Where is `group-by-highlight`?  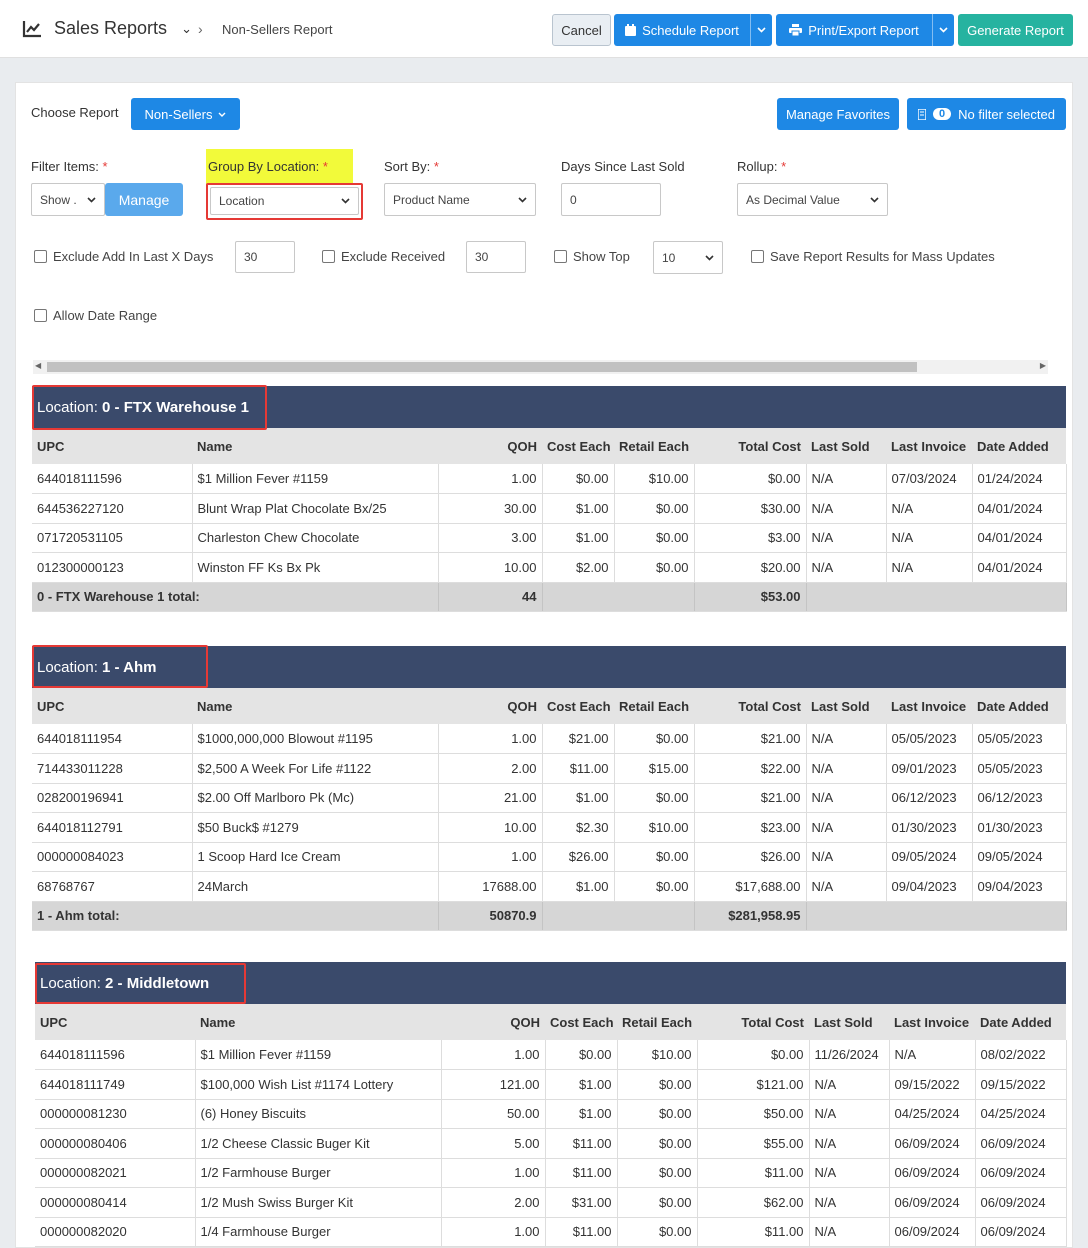
group-by-highlight is located at coordinates (284, 201).